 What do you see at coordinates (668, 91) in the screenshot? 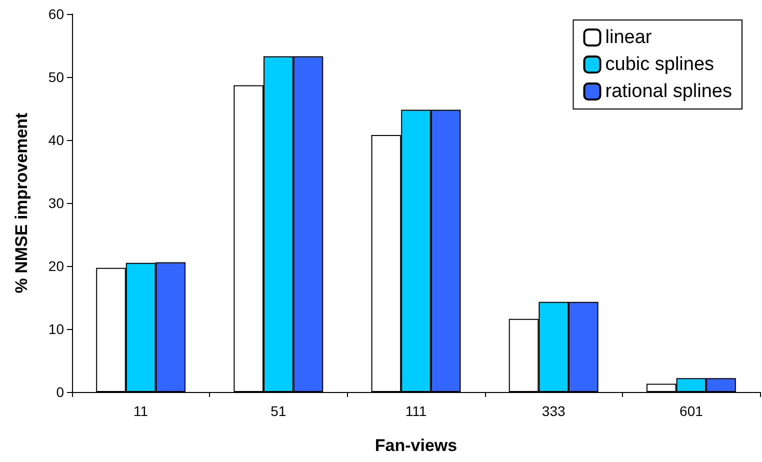
I see `legend-label: rational splines` at bounding box center [668, 91].